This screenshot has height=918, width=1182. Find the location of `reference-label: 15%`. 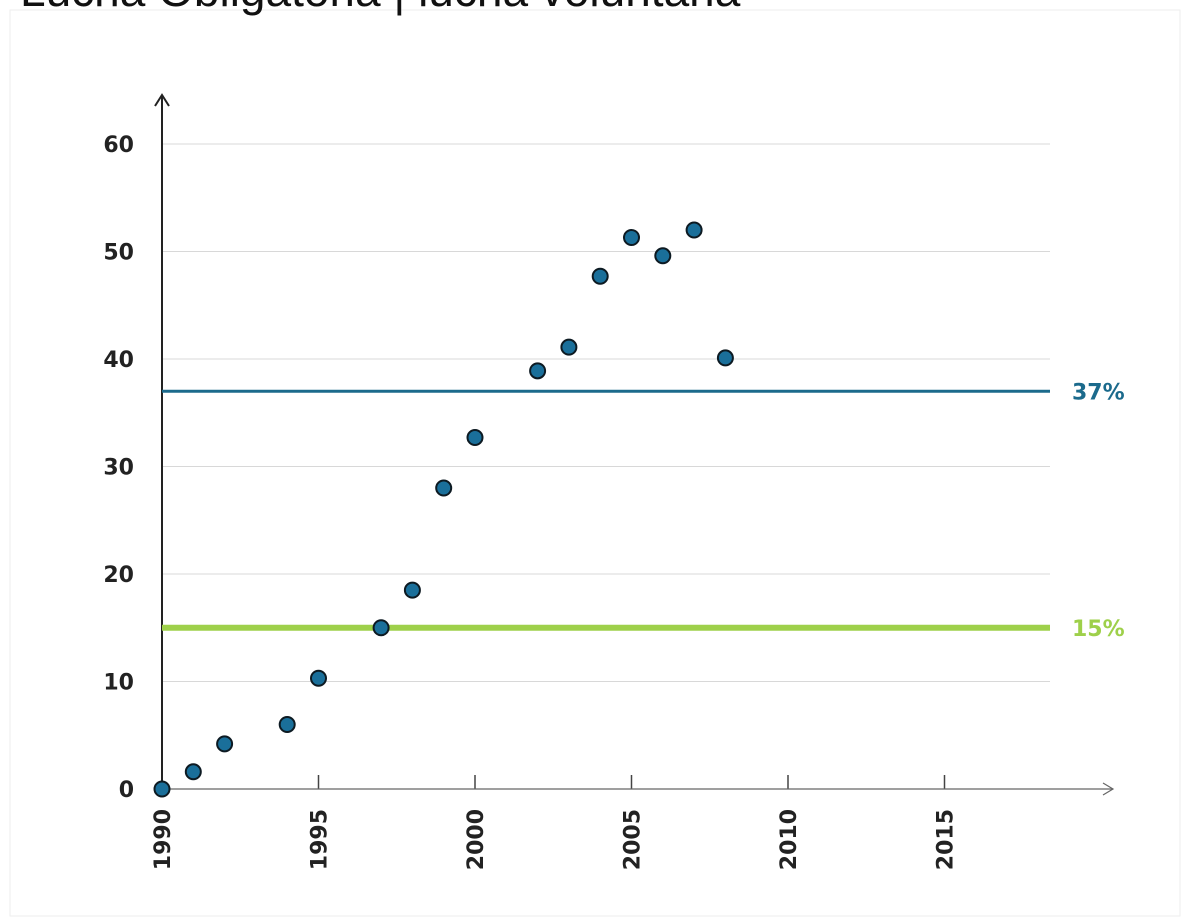

reference-label: 15% is located at coordinates (1098, 629).